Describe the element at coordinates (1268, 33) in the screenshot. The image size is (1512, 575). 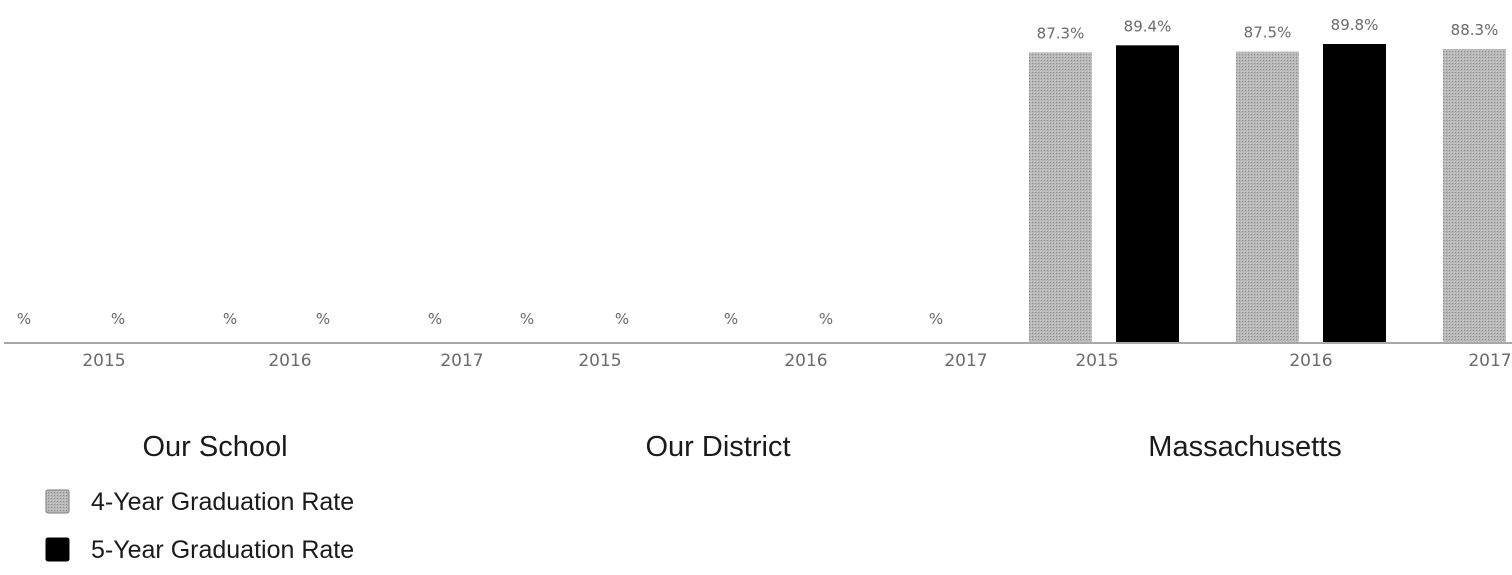
I see `bar-value-label: 87.5%` at that location.